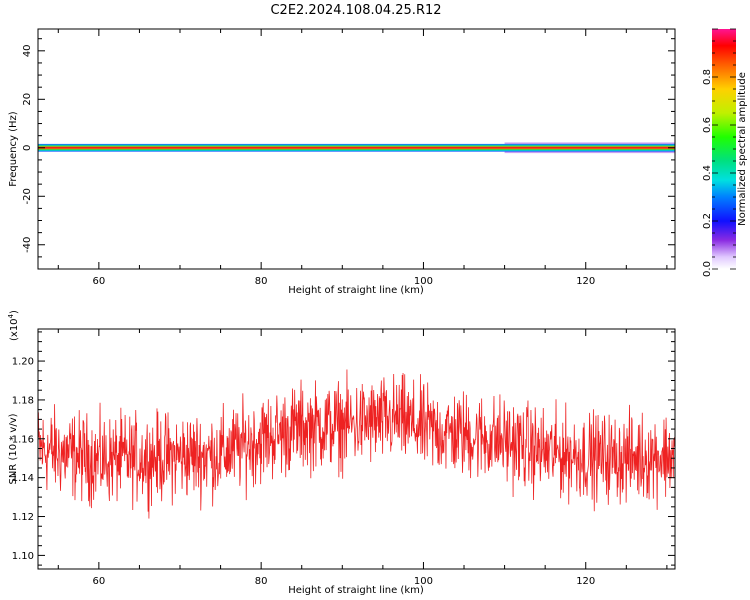 The image size is (750, 600). What do you see at coordinates (707, 269) in the screenshot?
I see `colorbar-tick-label: 0.0` at bounding box center [707, 269].